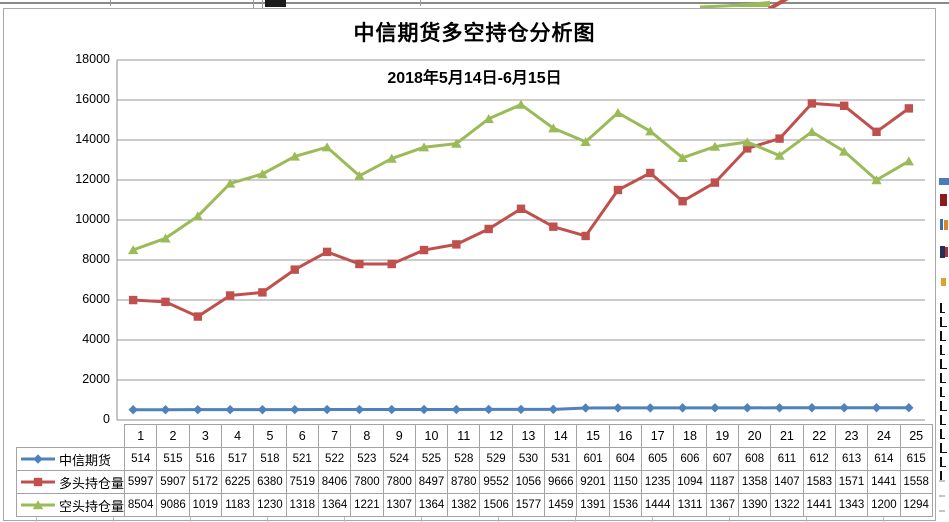 This screenshot has width=949, height=522. I want to click on y-axis-tick-label: 0, so click(106, 419).